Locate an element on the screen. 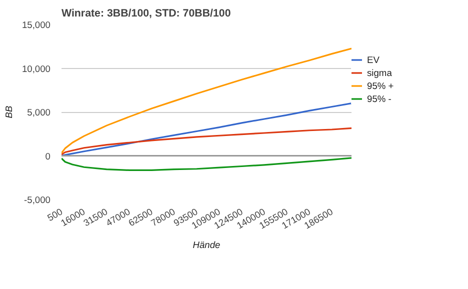 The width and height of the screenshot is (468, 289). y-tick-label: 10,000 is located at coordinates (36, 69).